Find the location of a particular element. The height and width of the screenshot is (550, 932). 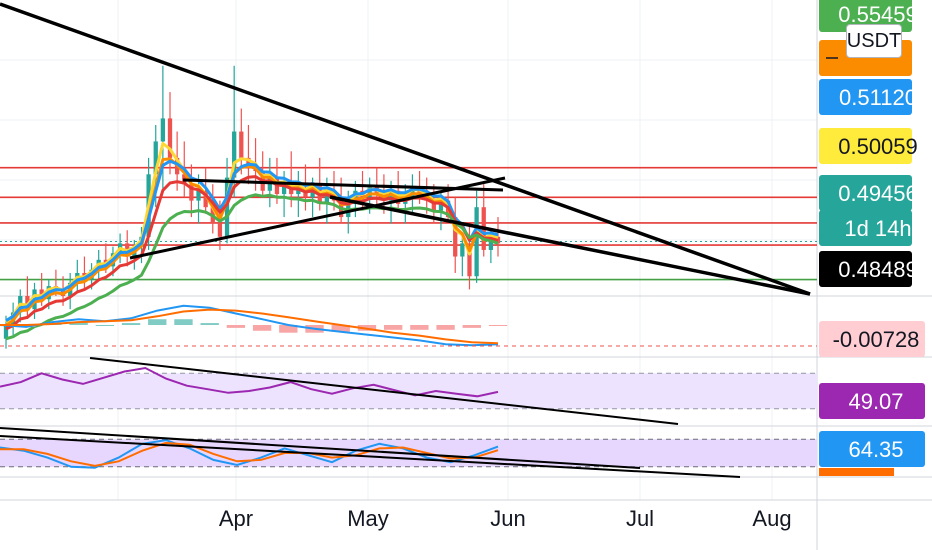

price-scale-label: 1d 14h is located at coordinates (865, 228).